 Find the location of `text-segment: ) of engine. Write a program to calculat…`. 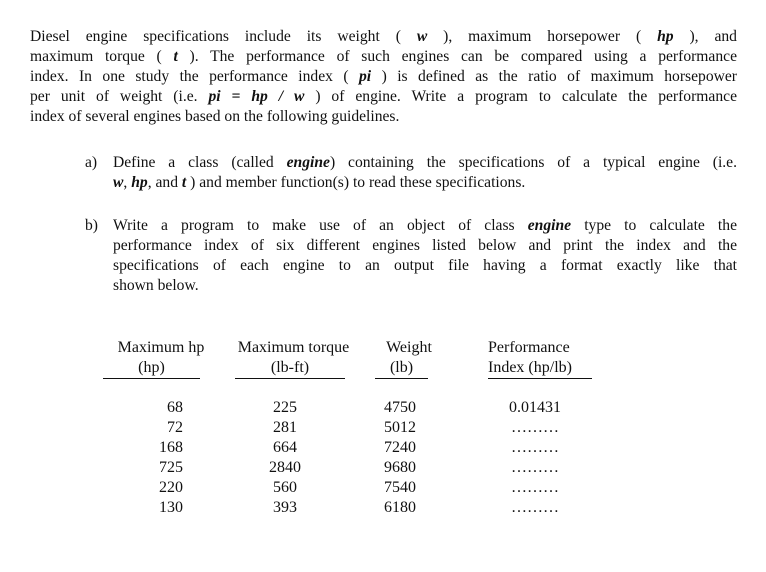

text-segment: ) of engine. Write a program to calculat… is located at coordinates (520, 96).